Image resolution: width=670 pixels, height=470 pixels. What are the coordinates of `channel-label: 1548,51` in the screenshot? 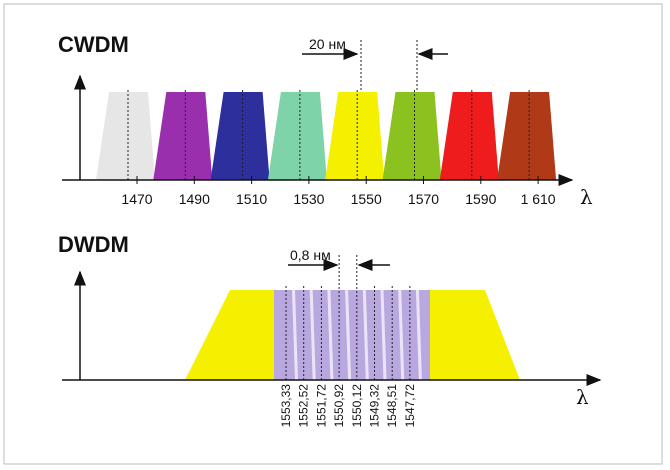 It's located at (392, 406).